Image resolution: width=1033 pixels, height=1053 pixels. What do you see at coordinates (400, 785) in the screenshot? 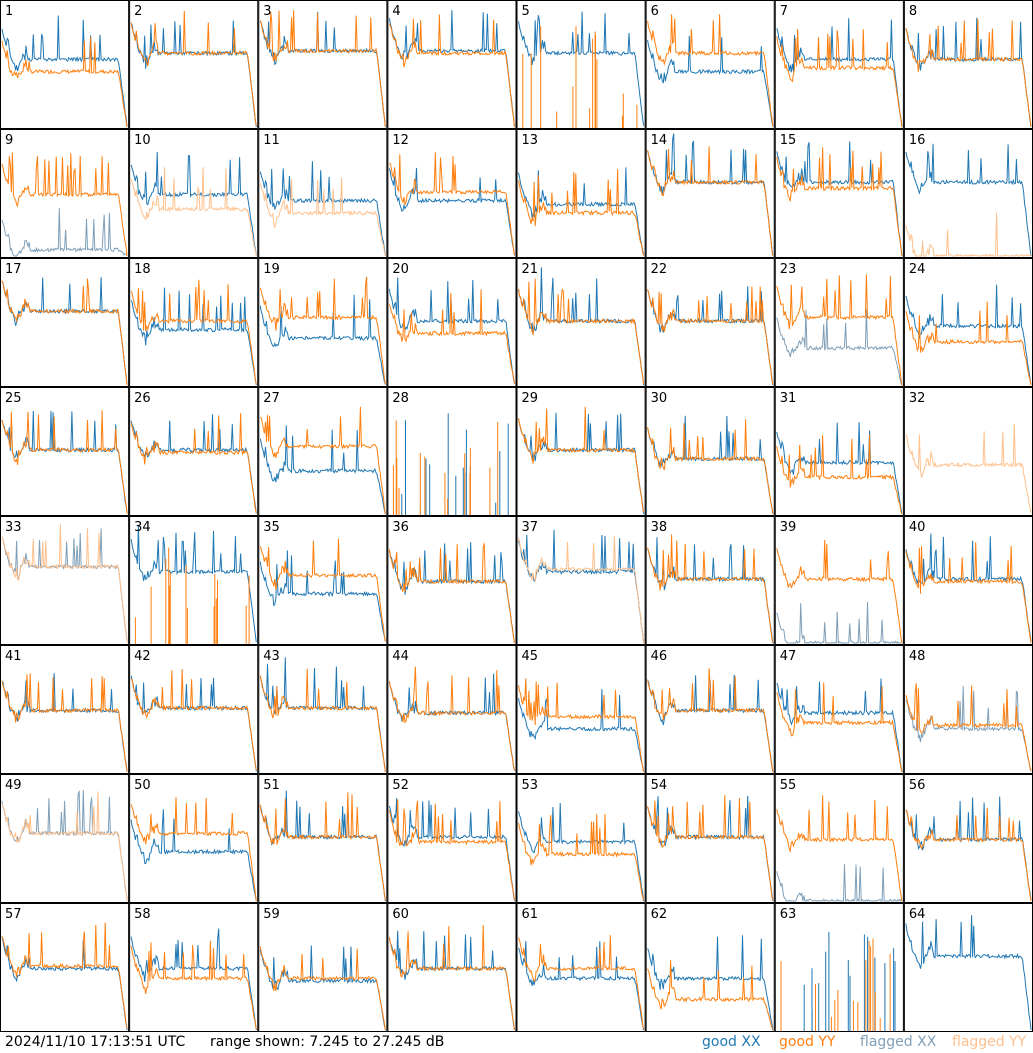
I see `panel-label: 52` at bounding box center [400, 785].